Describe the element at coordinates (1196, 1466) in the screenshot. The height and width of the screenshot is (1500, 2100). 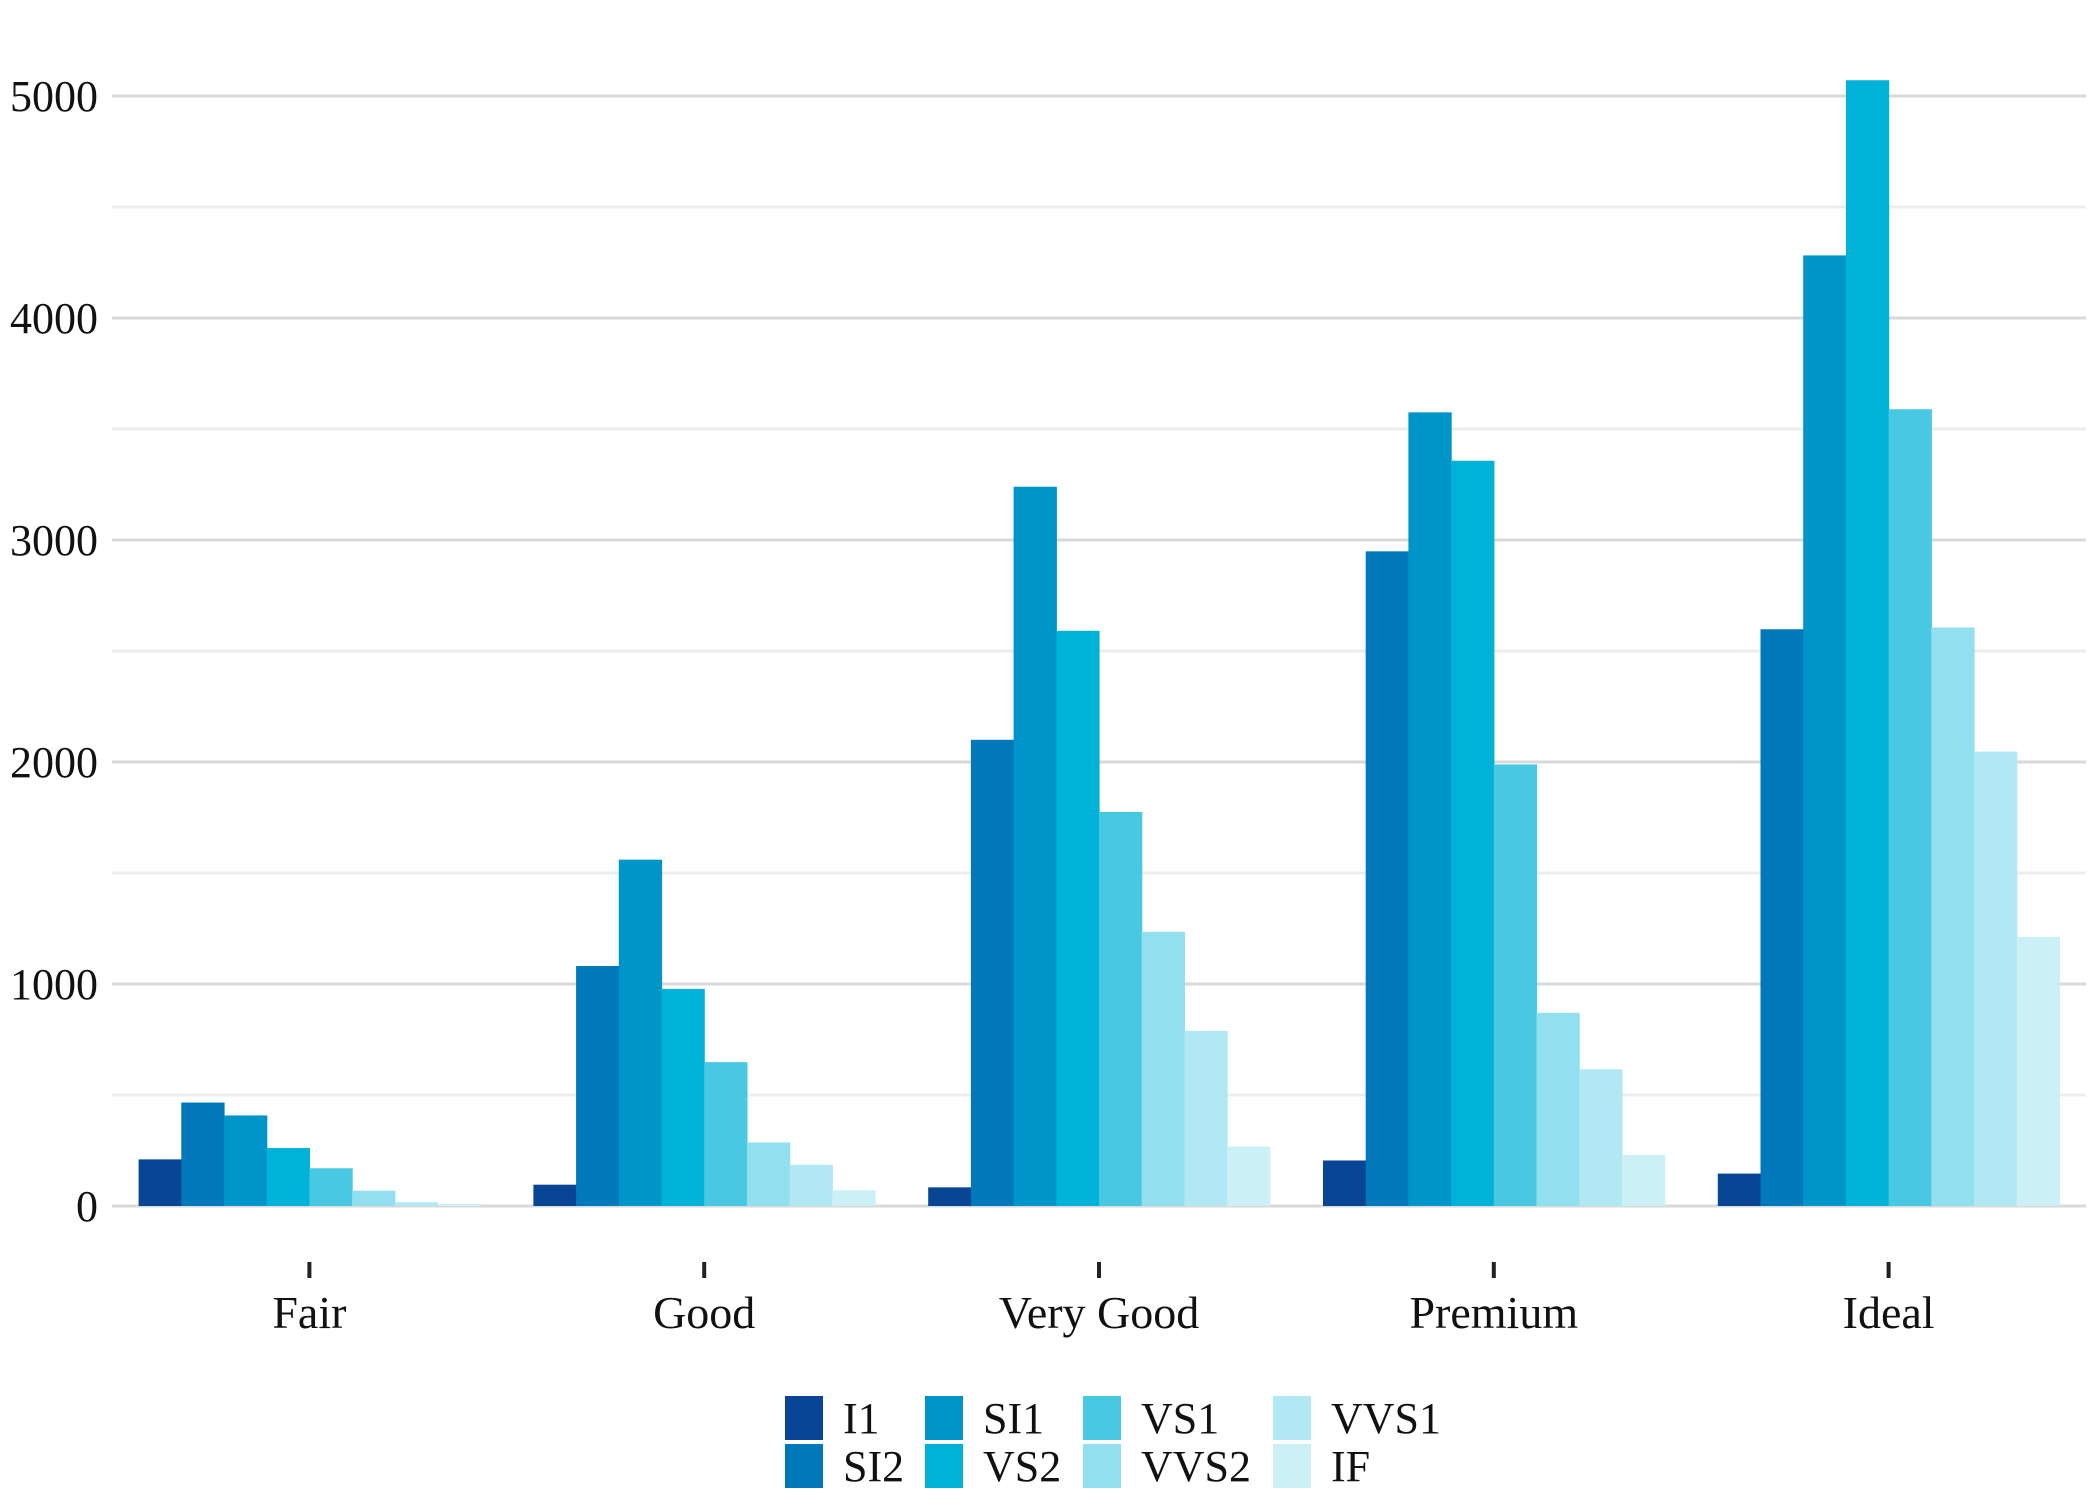
I see `legend-label-vvs2: VVS2` at that location.